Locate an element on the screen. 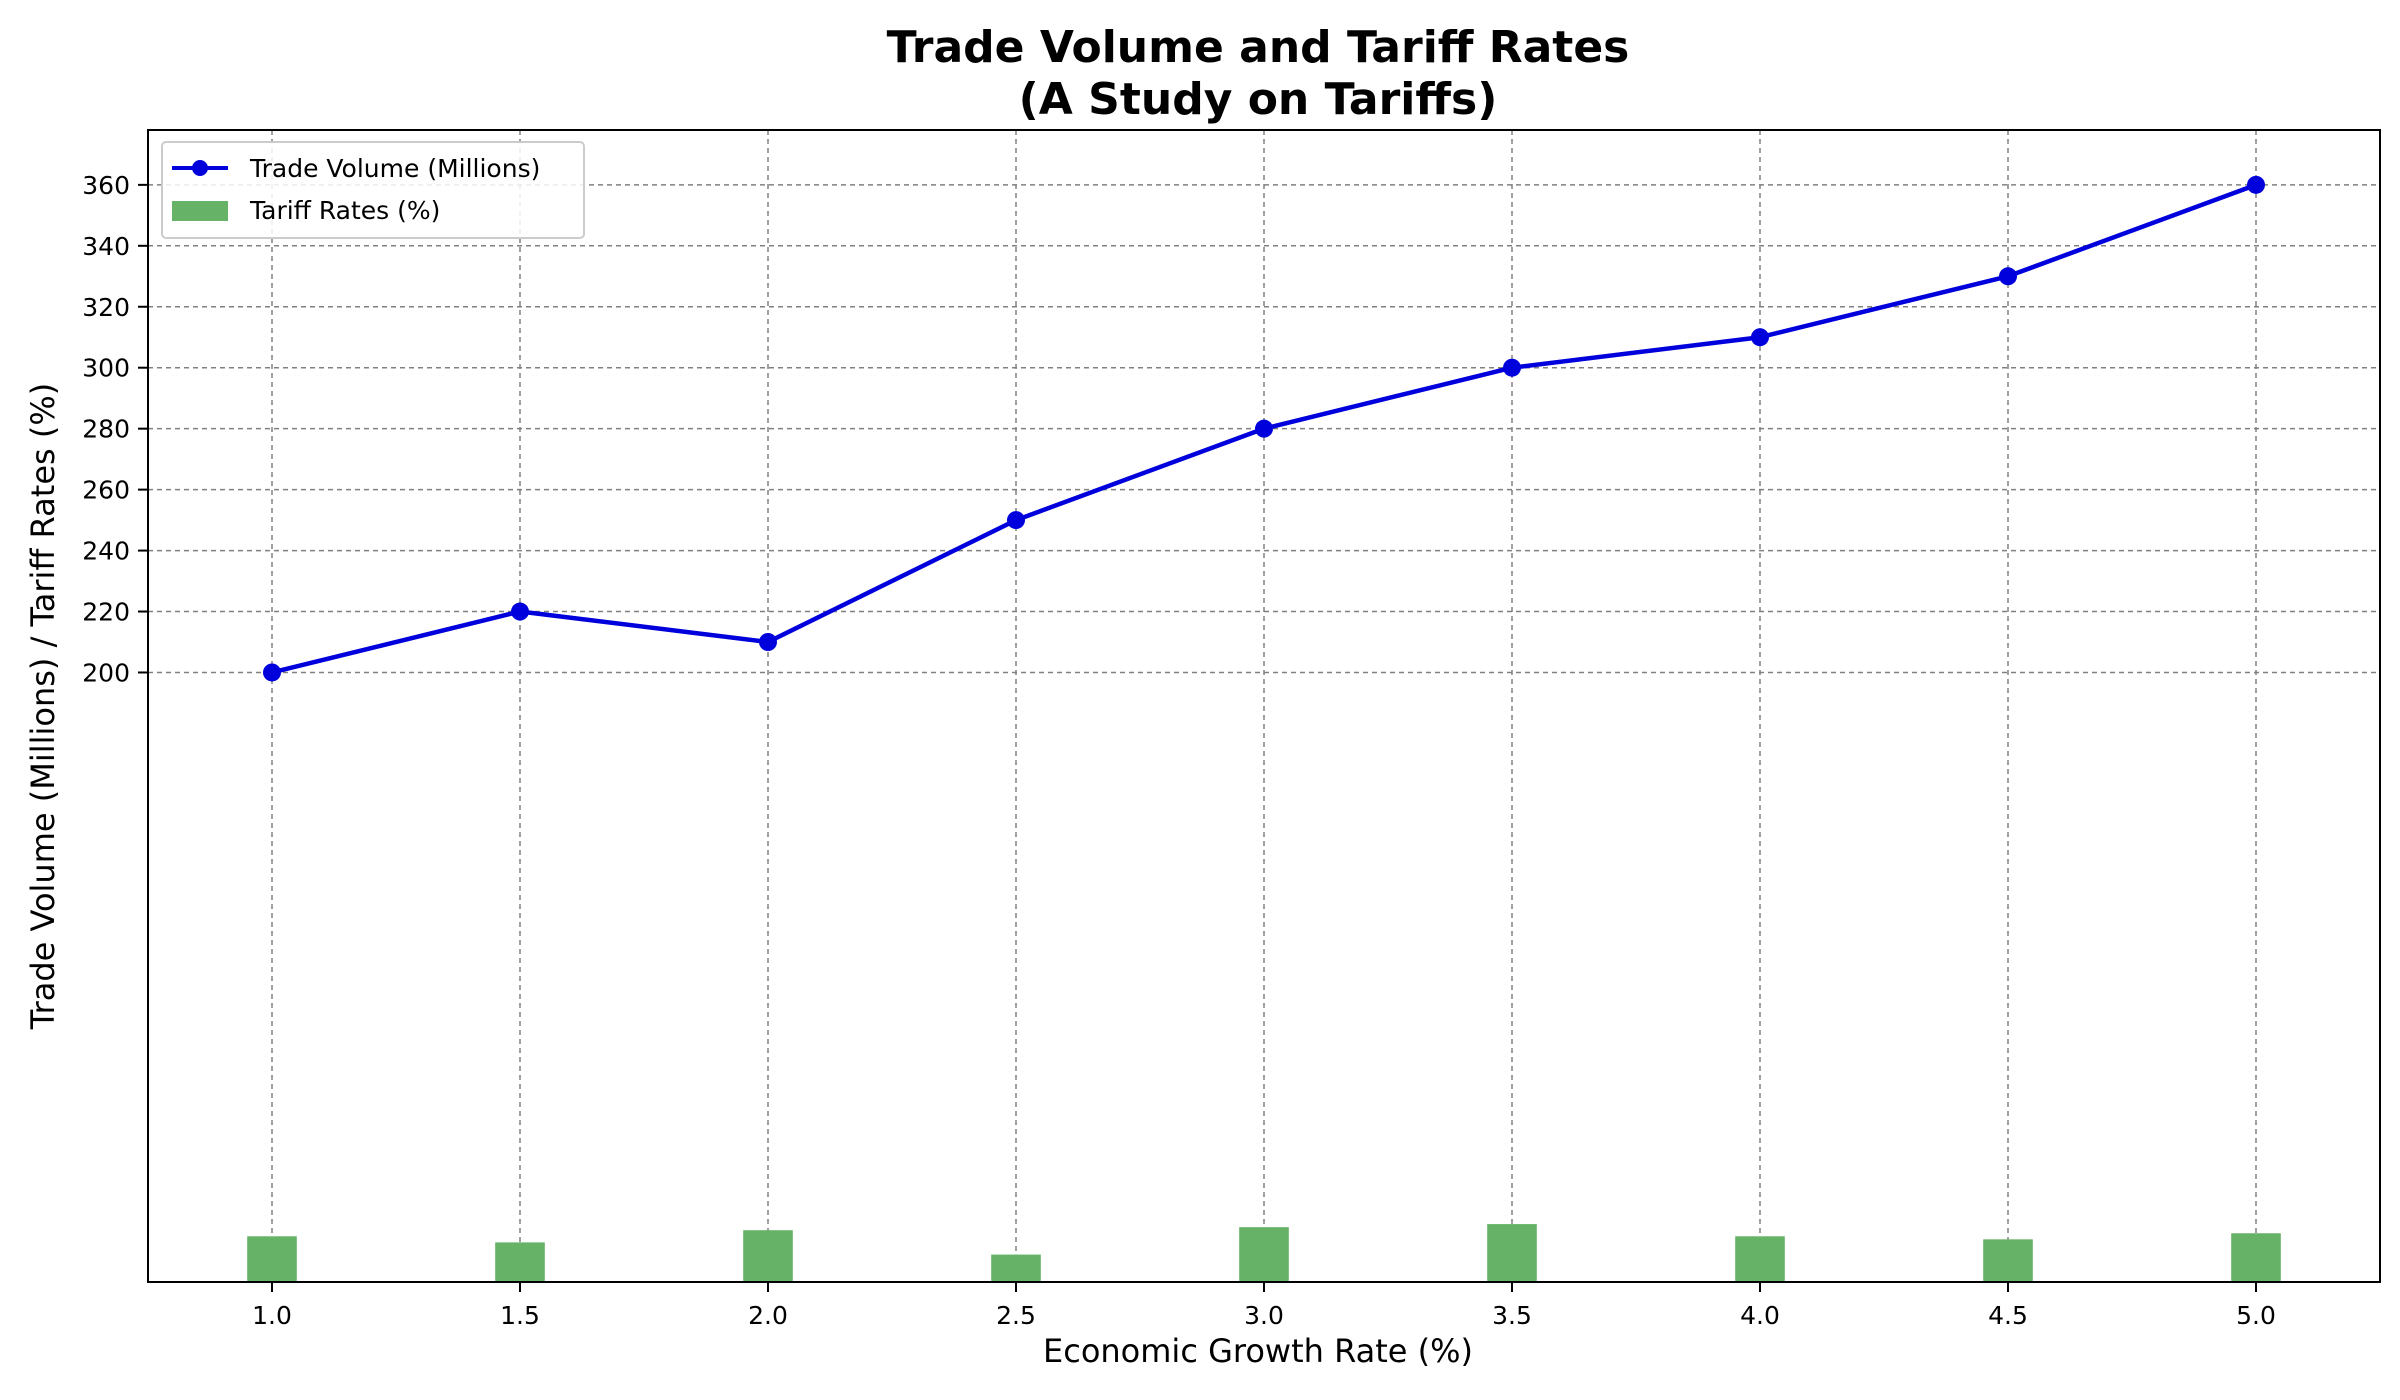  legend-box is located at coordinates (373, 190).